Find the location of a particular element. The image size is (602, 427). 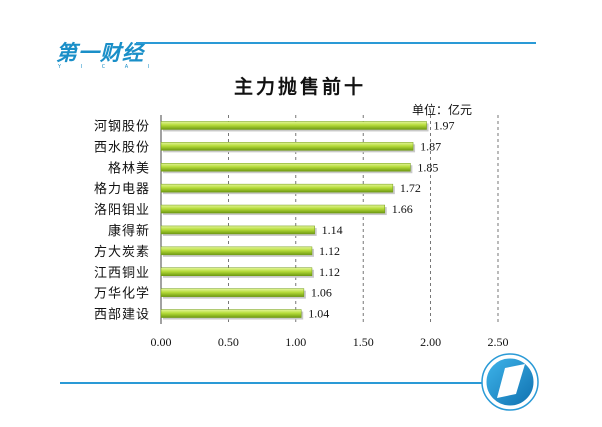

x-tick-label: 0.50 is located at coordinates (228, 342).